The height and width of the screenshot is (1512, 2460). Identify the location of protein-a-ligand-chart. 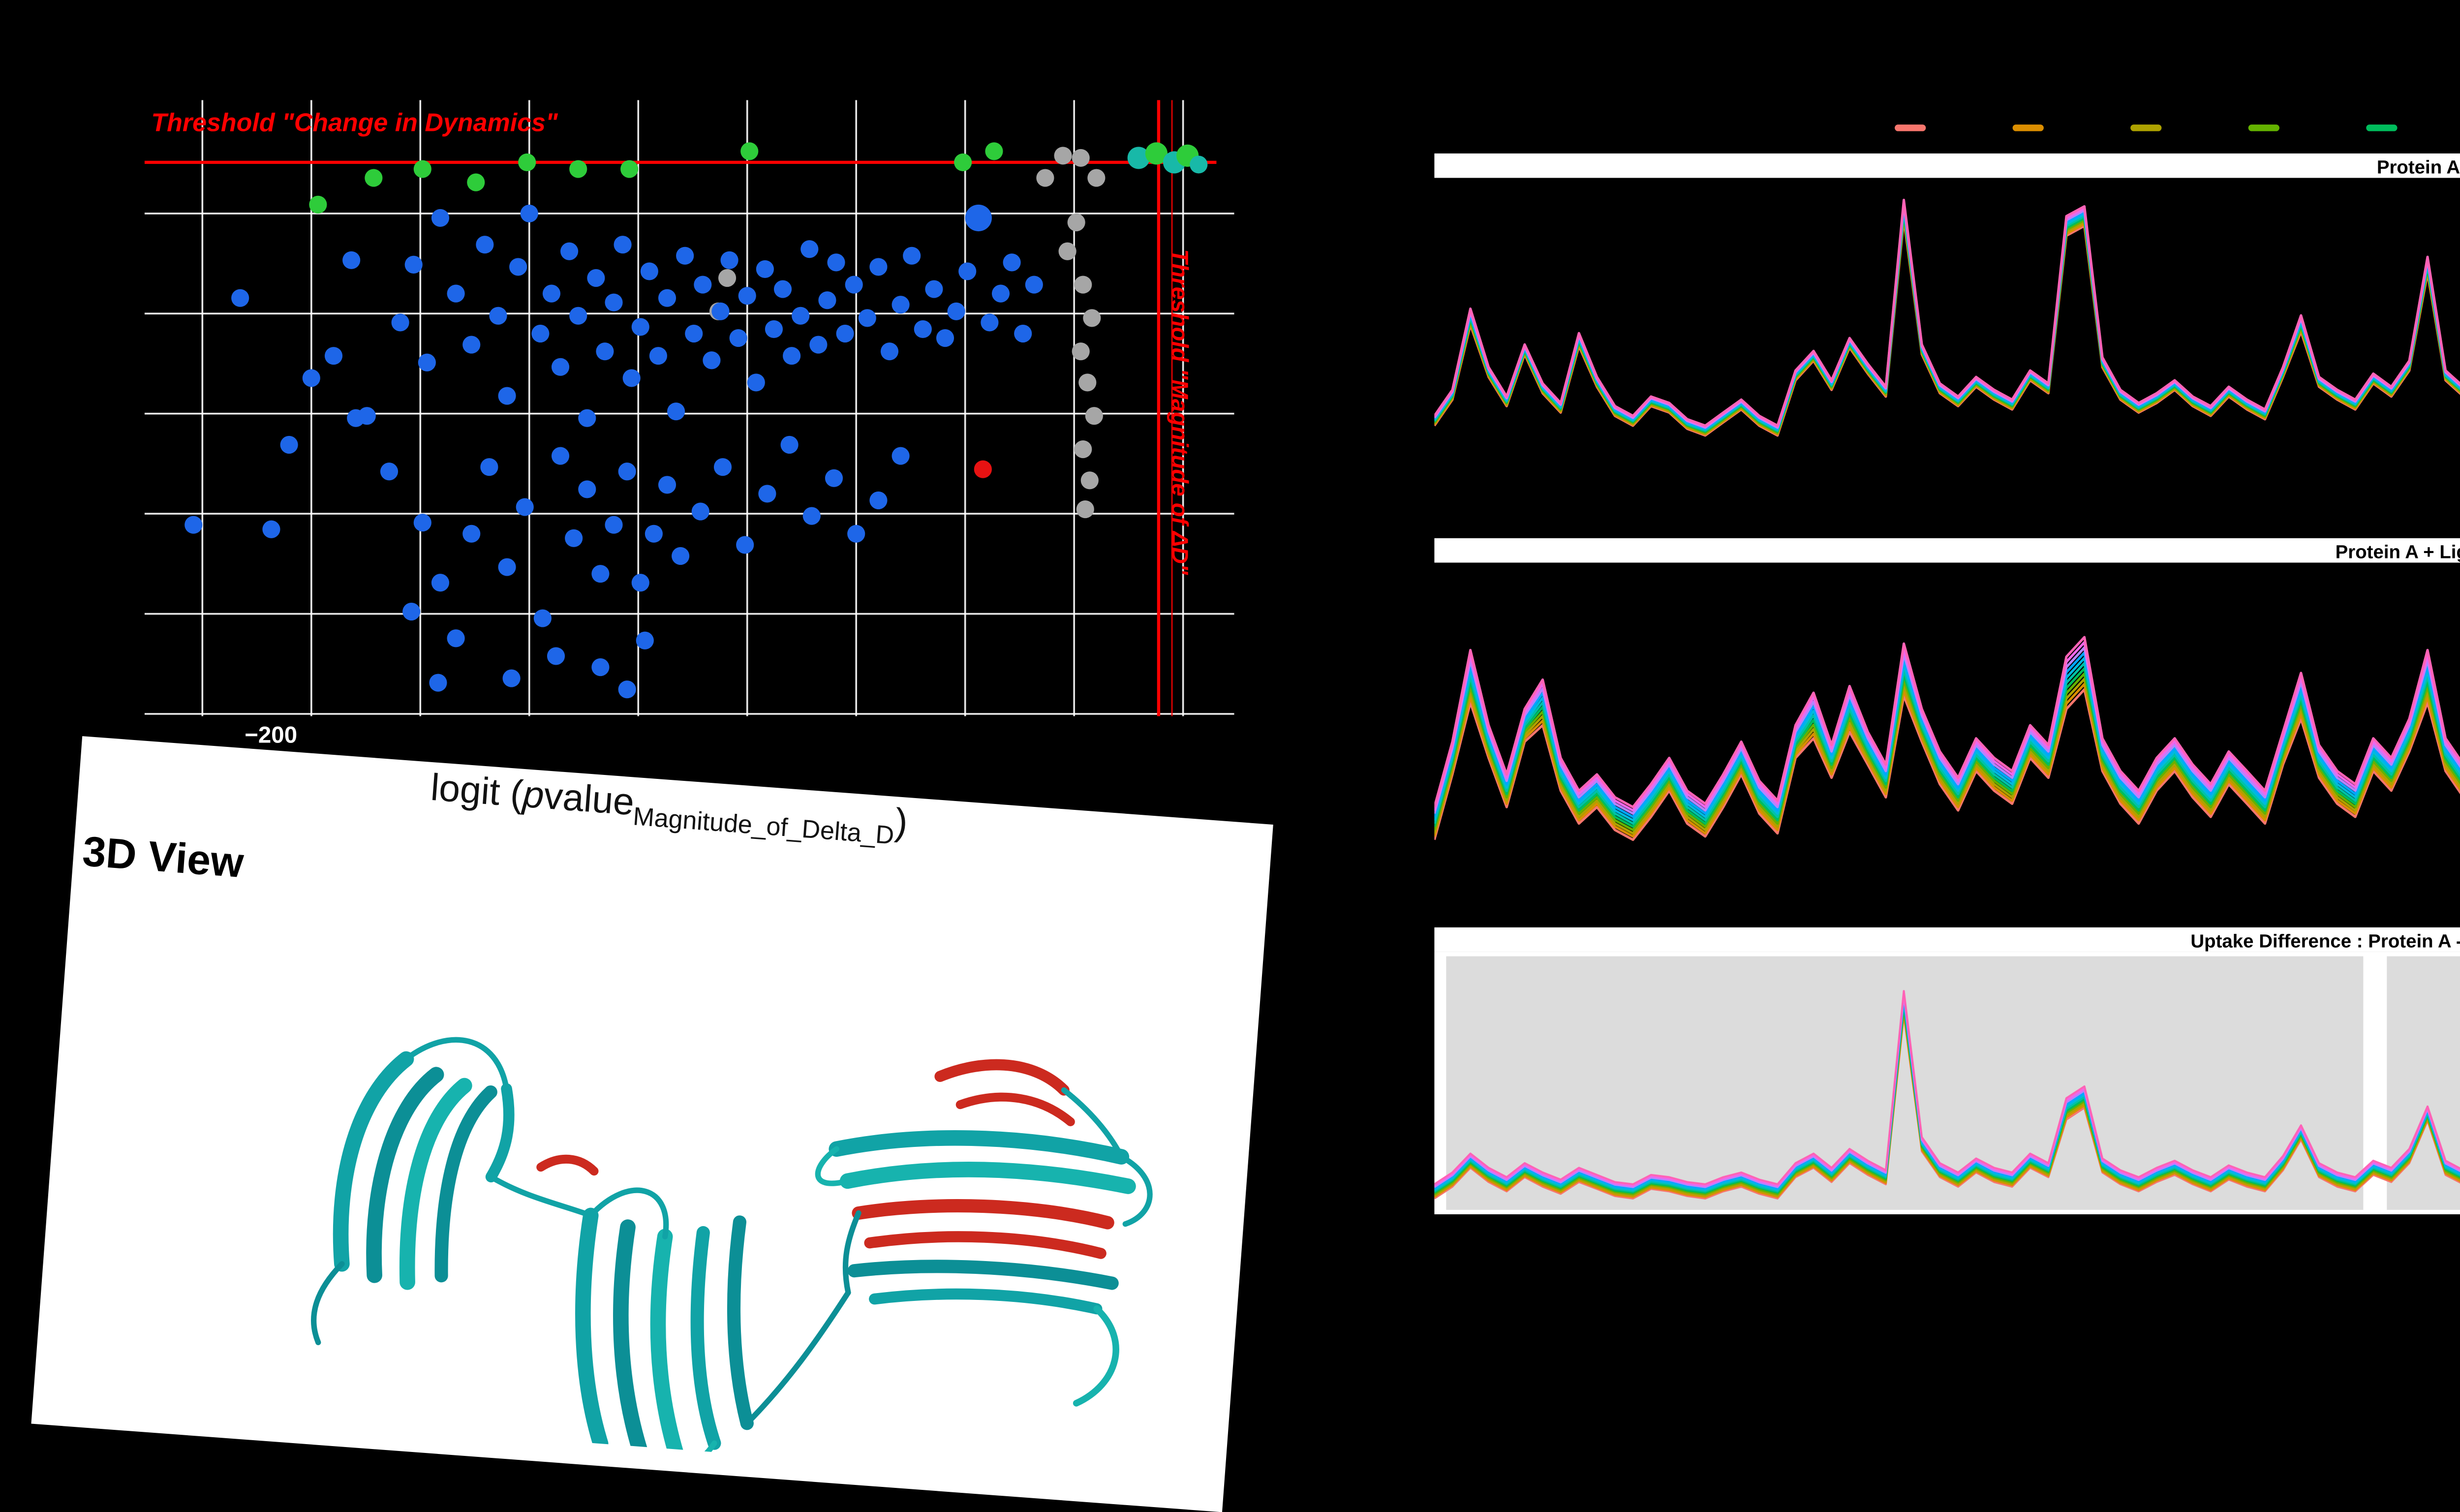
(1947, 739).